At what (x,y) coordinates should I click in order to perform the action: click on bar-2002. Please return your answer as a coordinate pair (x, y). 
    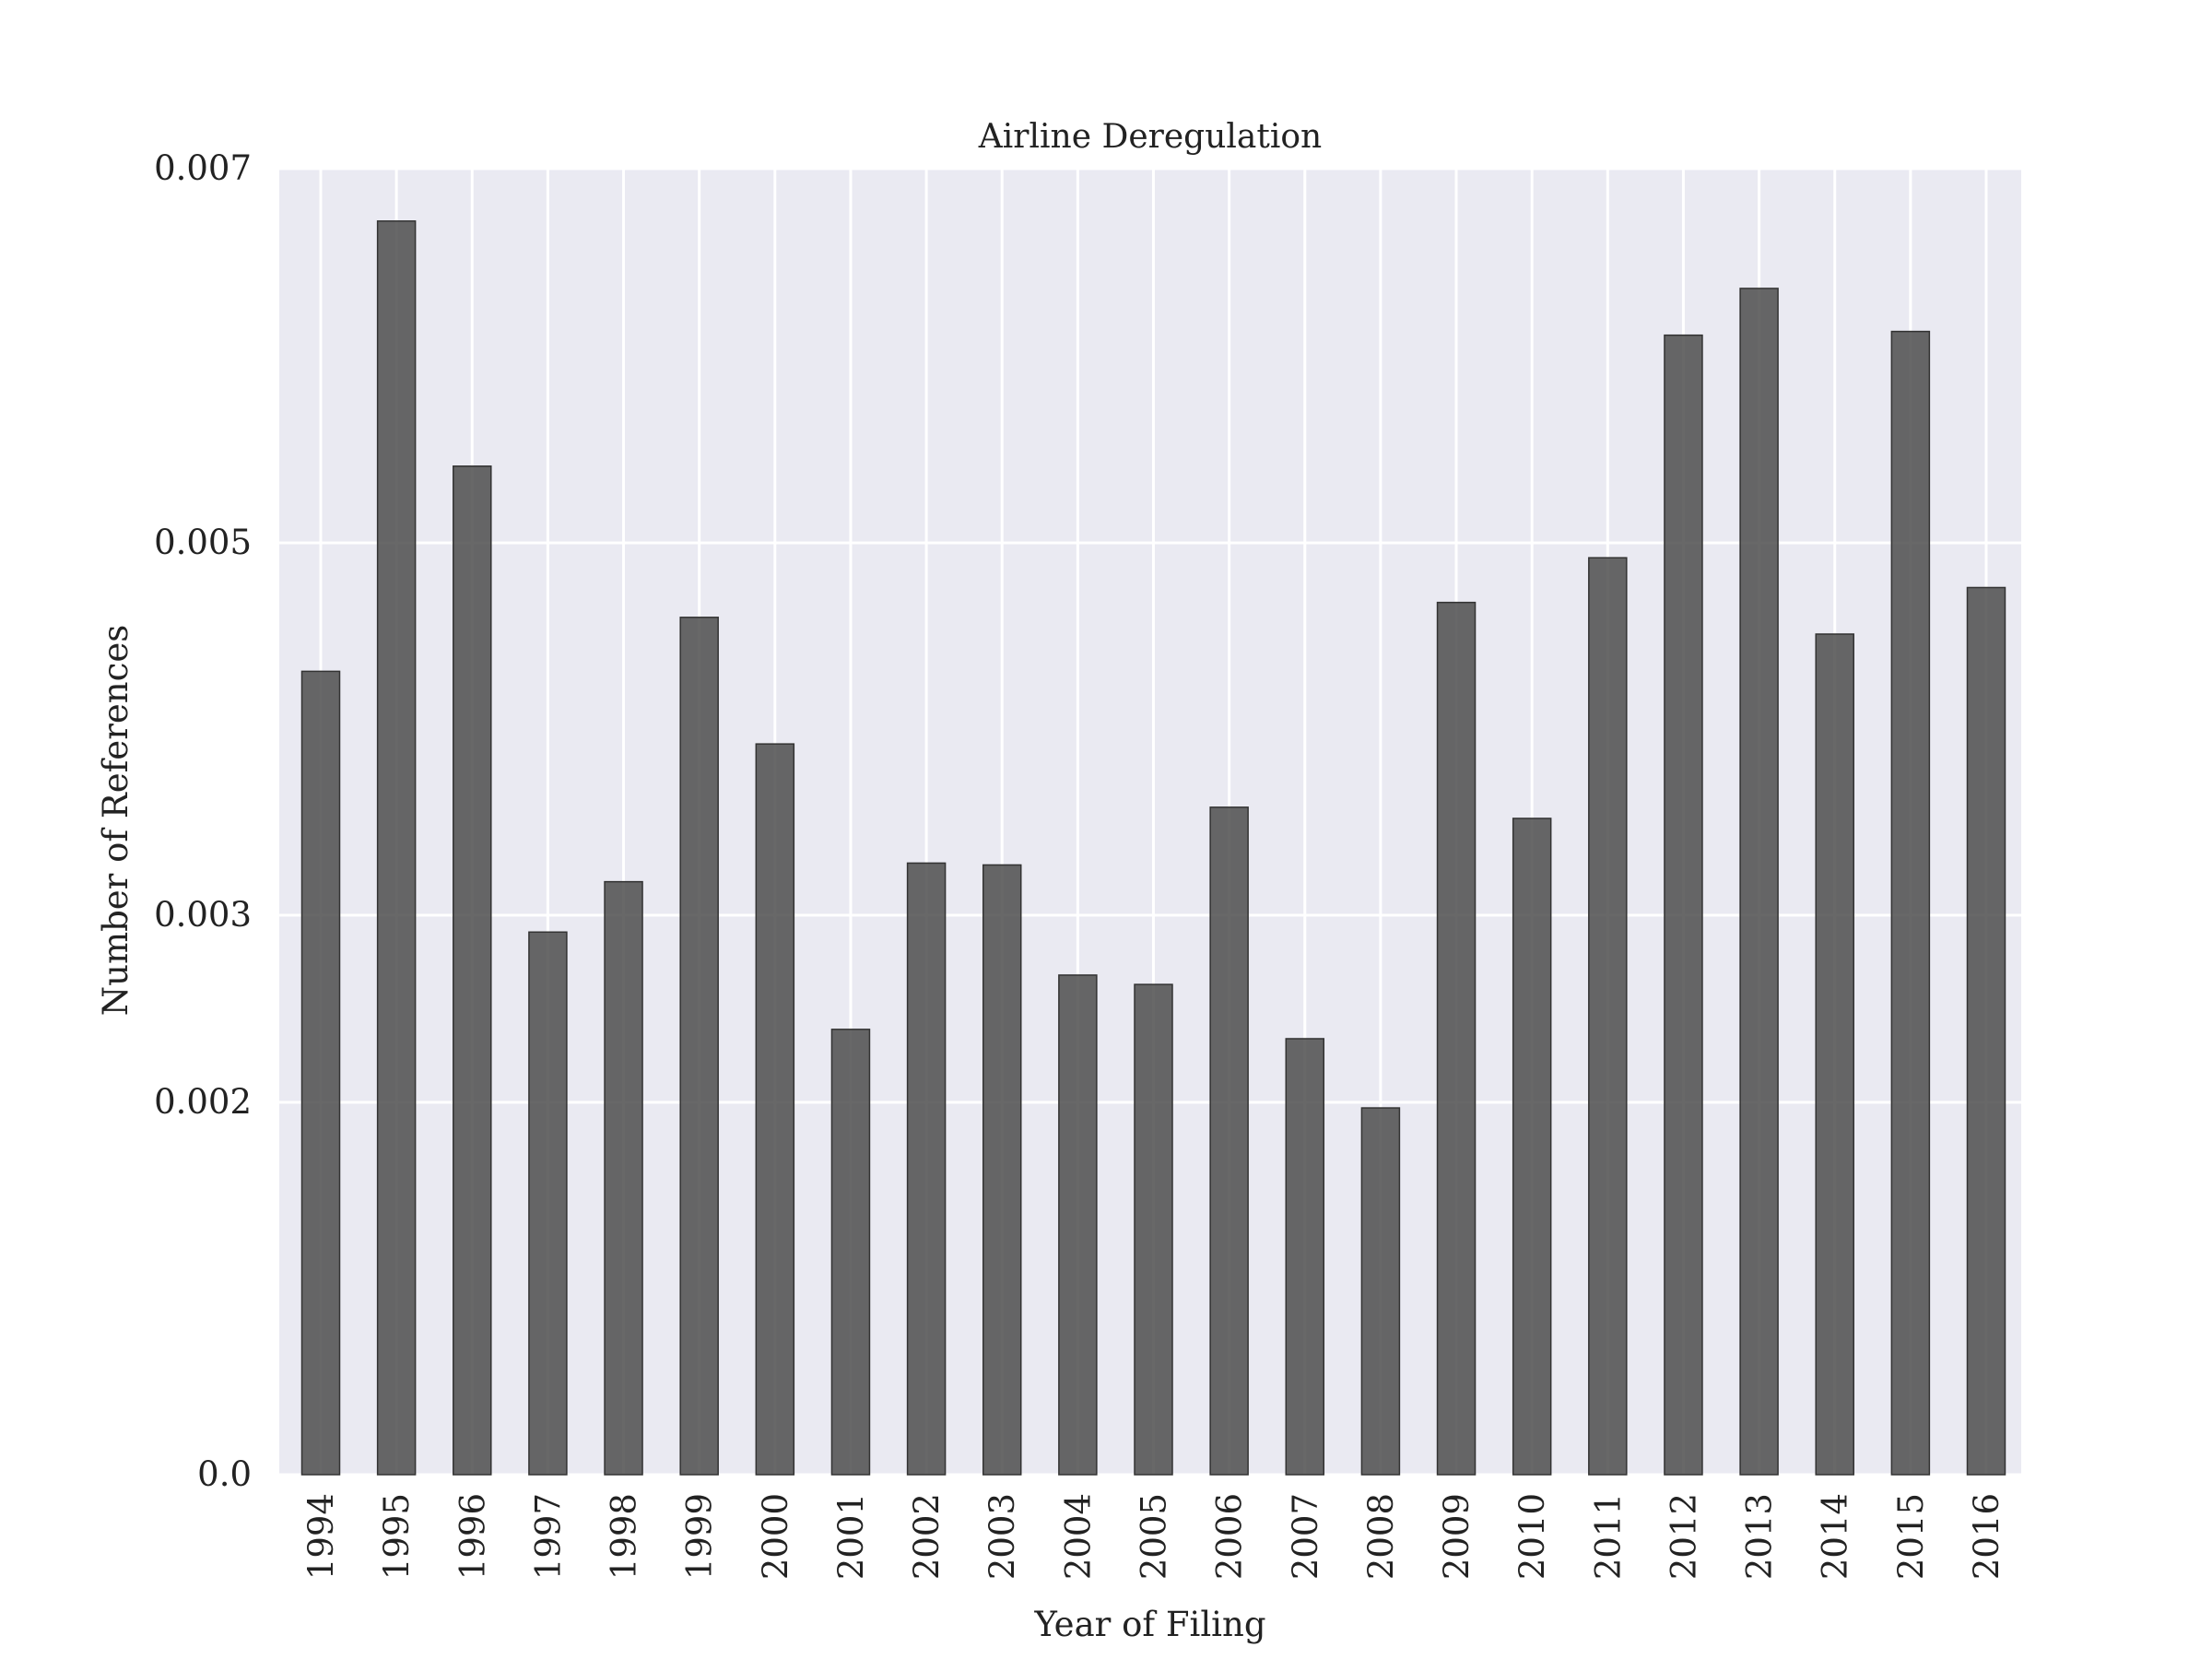
    Looking at the image, I should click on (926, 1169).